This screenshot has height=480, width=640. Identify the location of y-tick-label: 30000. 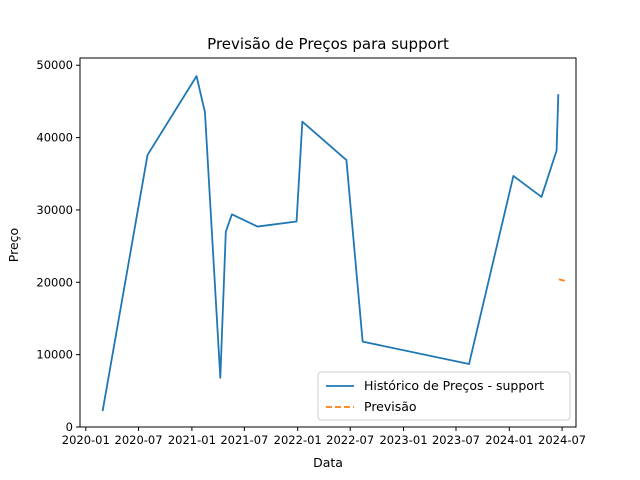
(54, 210).